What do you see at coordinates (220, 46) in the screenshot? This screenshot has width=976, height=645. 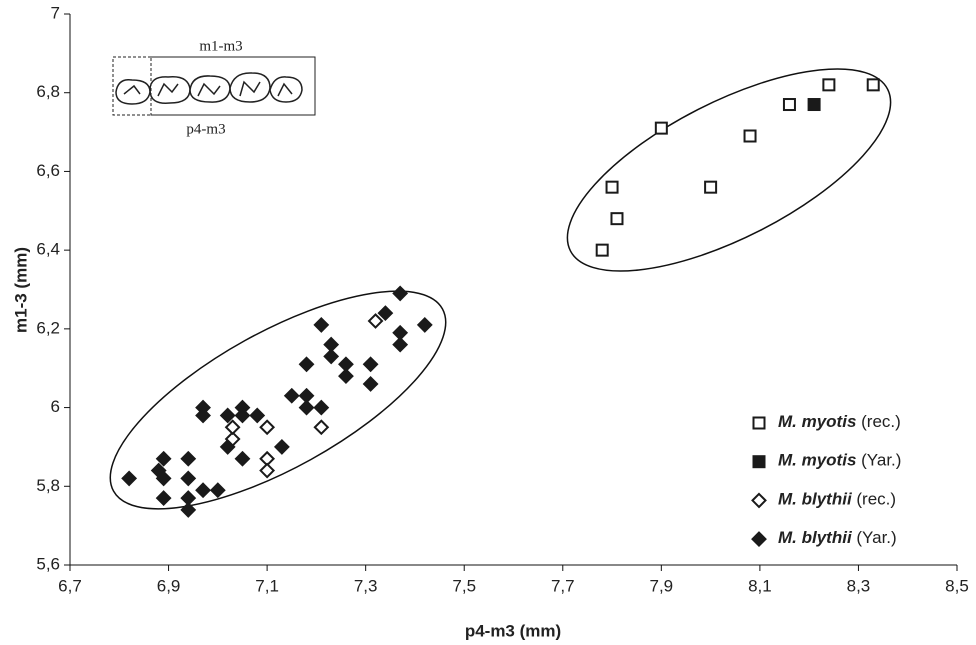 I see `annotation: m1-m3` at bounding box center [220, 46].